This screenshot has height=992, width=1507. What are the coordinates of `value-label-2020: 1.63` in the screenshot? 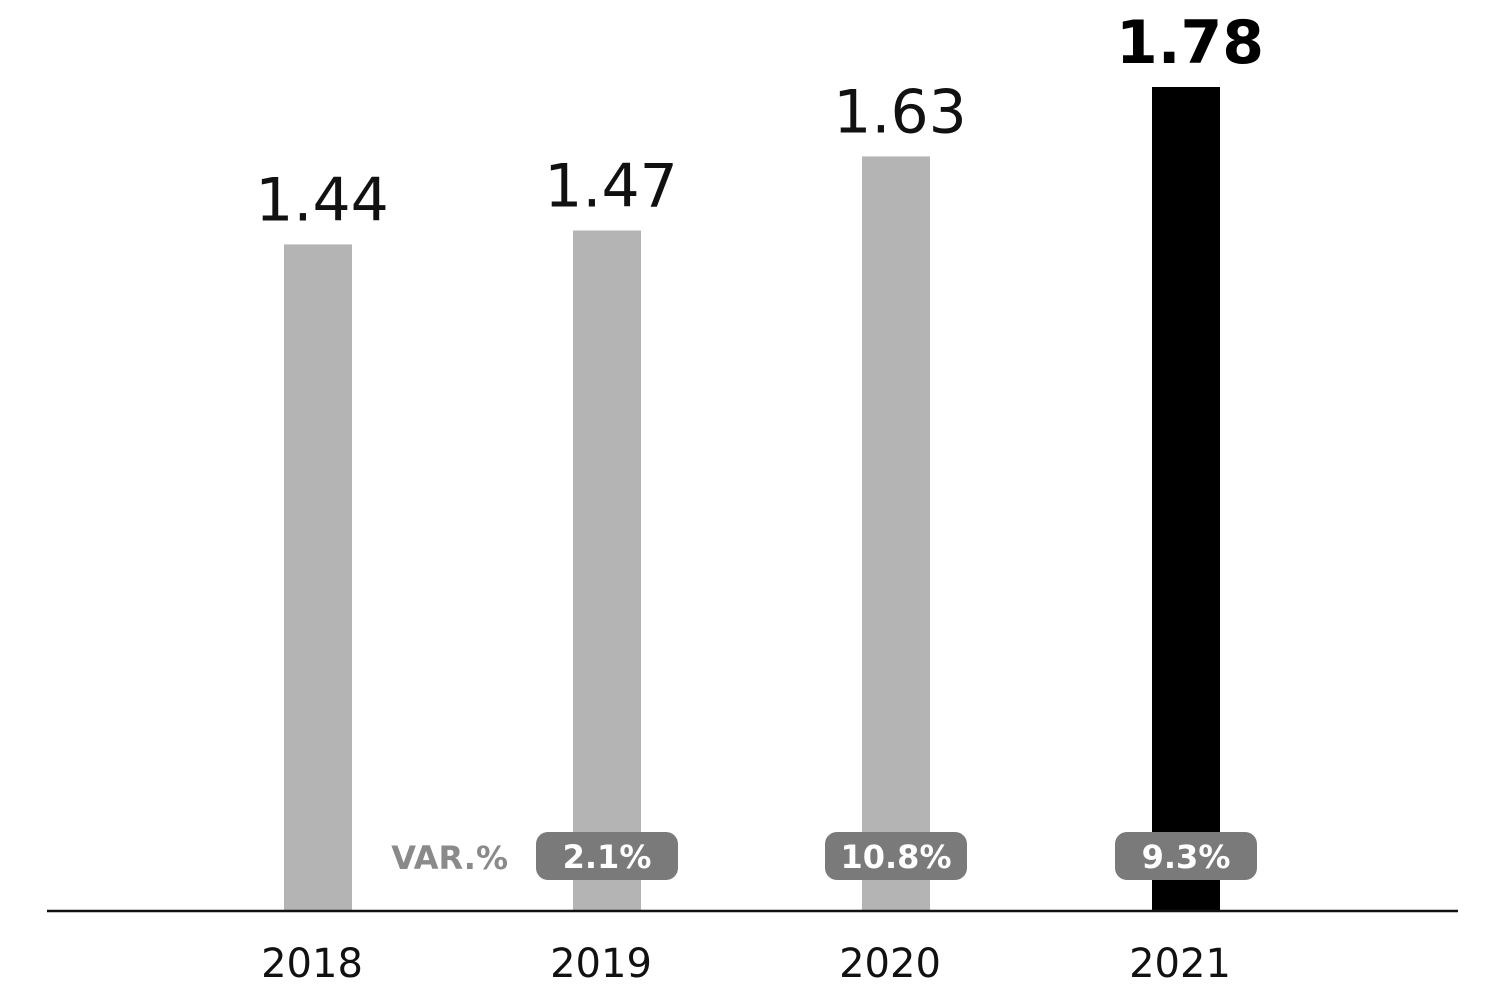 It's located at (900, 112).